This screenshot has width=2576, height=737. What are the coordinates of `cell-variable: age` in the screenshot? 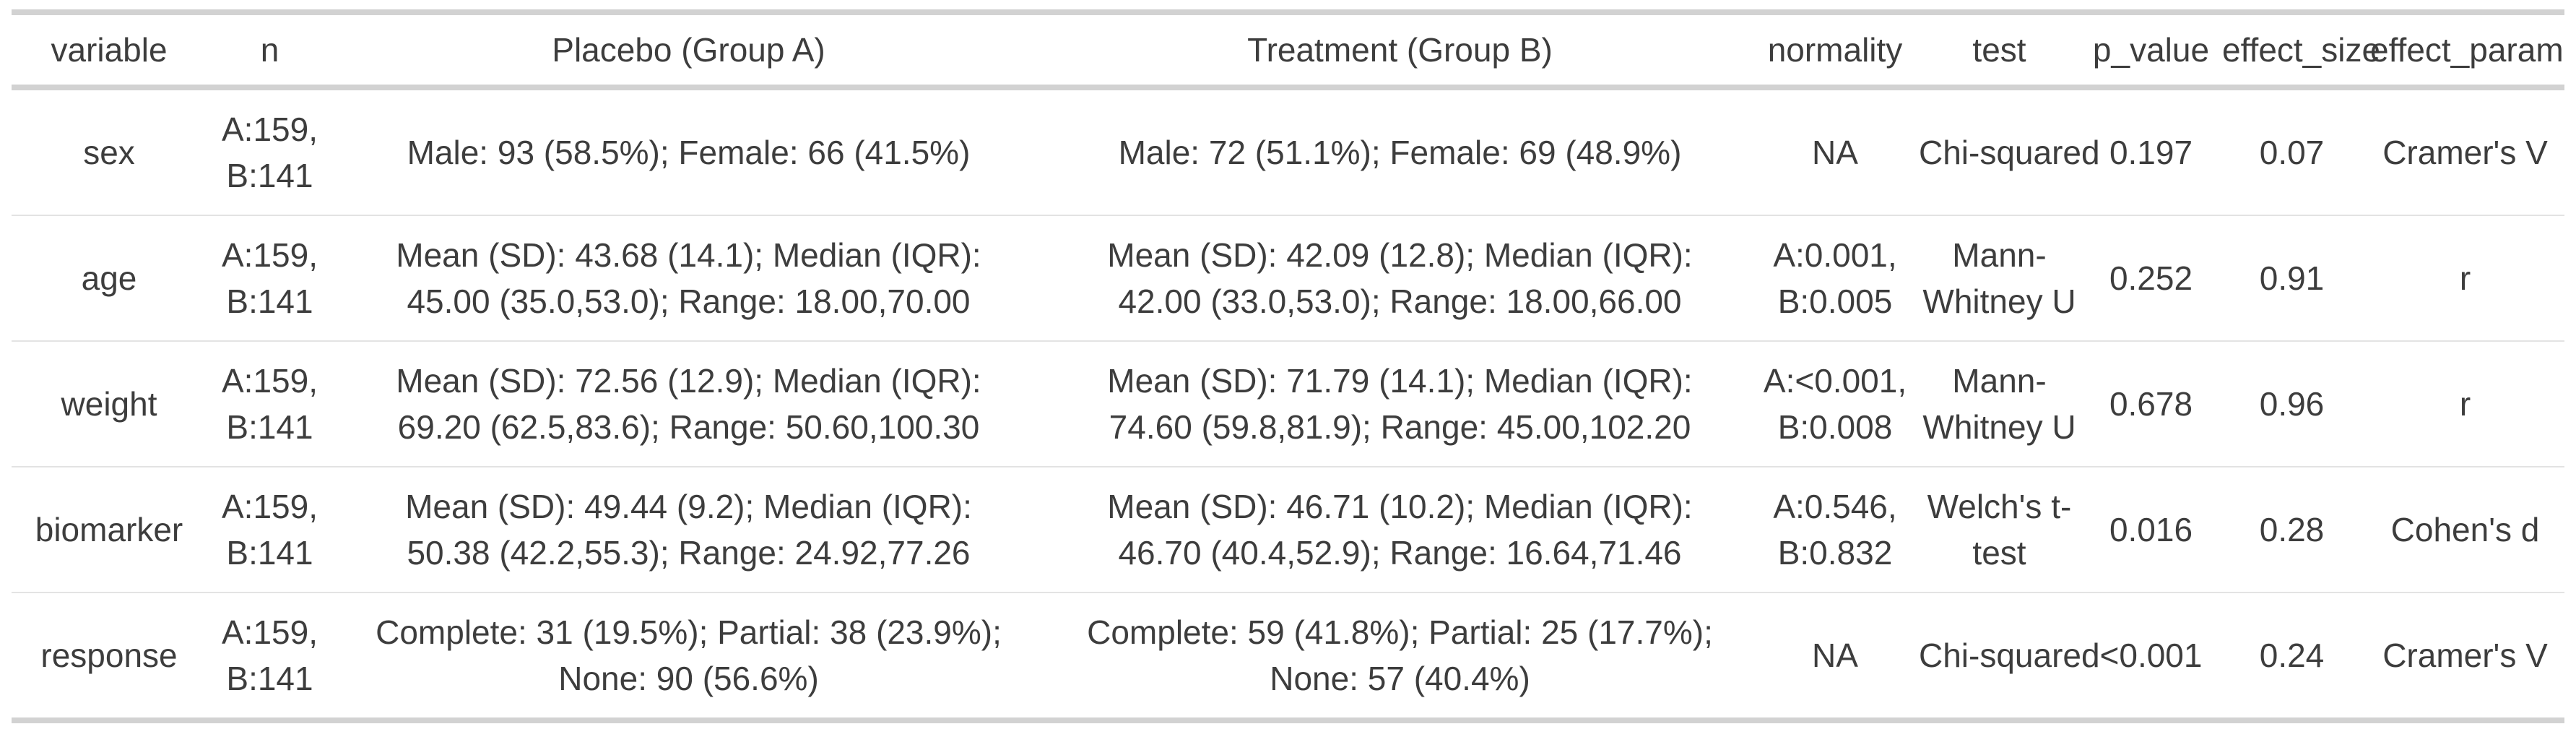 It's located at (109, 278).